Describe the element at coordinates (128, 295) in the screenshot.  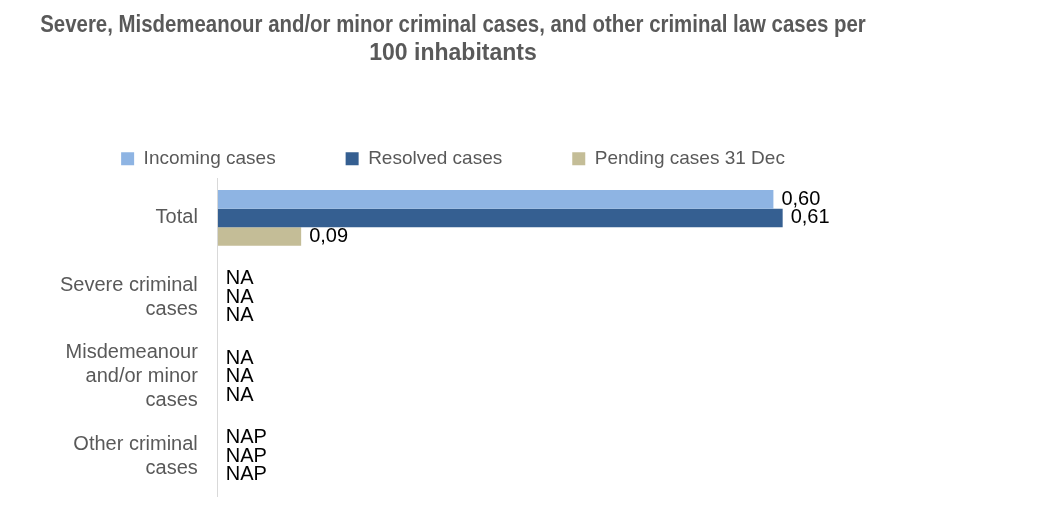
I see `y-tick-label: Severe criminal cases` at that location.